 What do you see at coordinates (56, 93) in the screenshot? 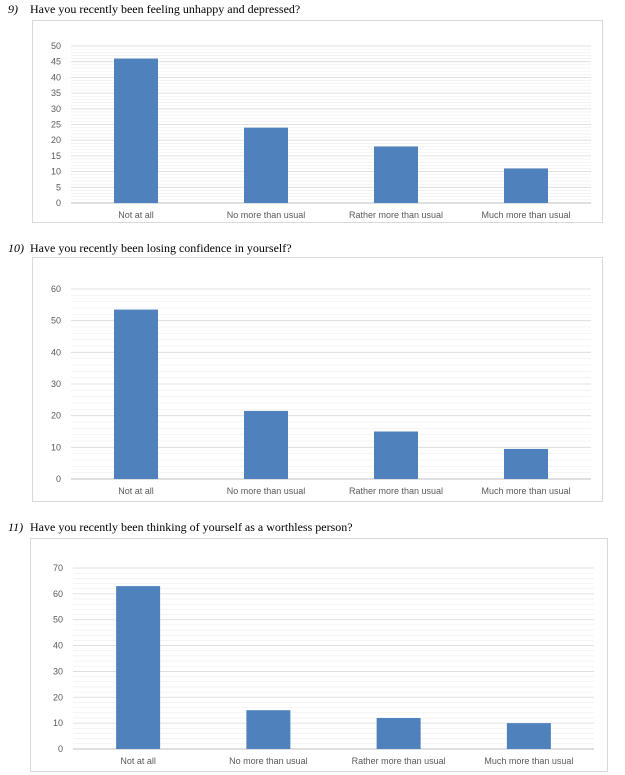
I see `y-tick-label: 35` at bounding box center [56, 93].